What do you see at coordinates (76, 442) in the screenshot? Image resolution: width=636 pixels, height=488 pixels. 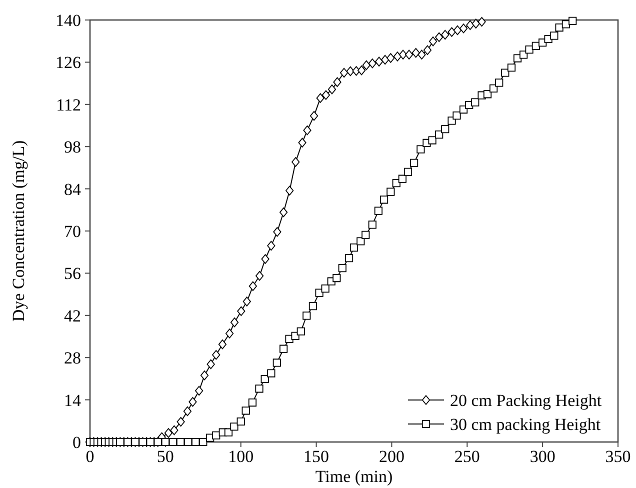 I see `y-tick-label: 0` at bounding box center [76, 442].